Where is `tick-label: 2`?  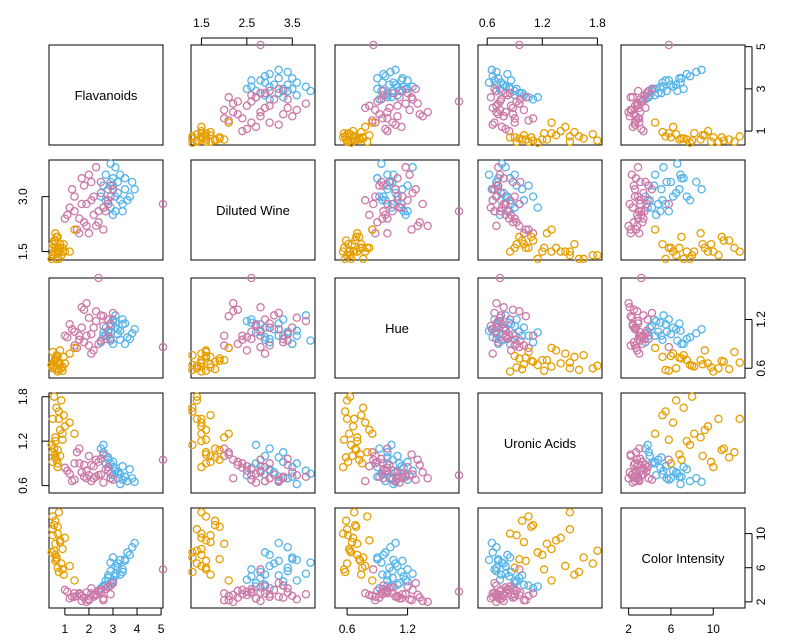 tick-label: 2 is located at coordinates (761, 601).